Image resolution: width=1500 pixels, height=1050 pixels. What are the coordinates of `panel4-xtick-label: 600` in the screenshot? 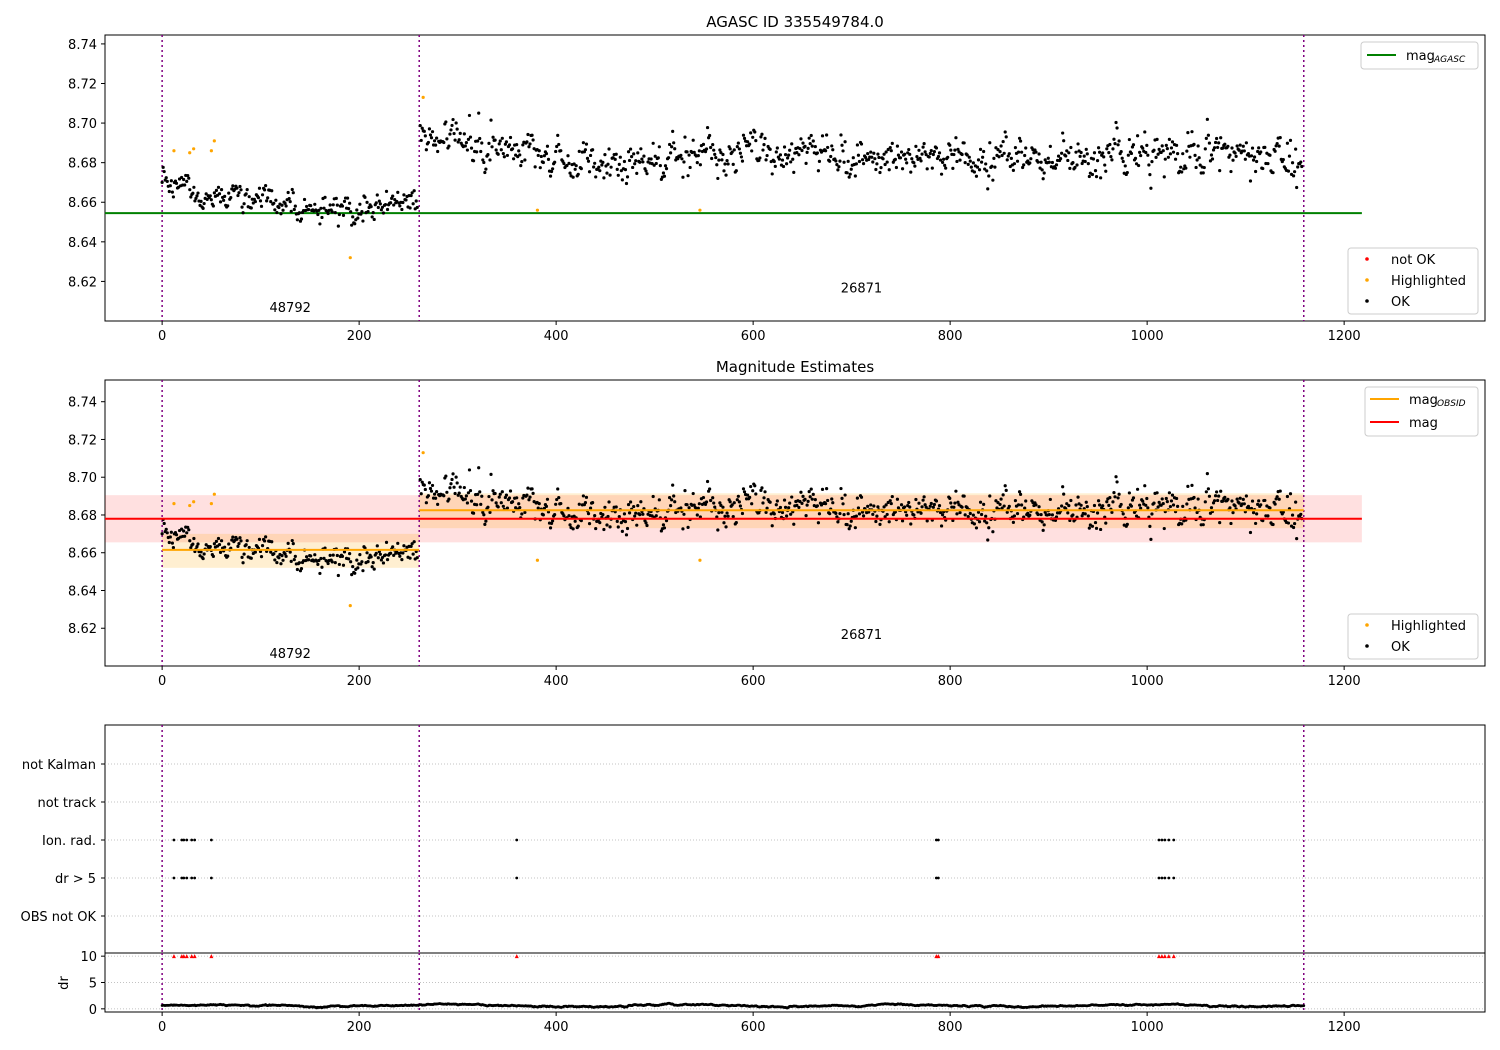 It's located at (753, 1027).